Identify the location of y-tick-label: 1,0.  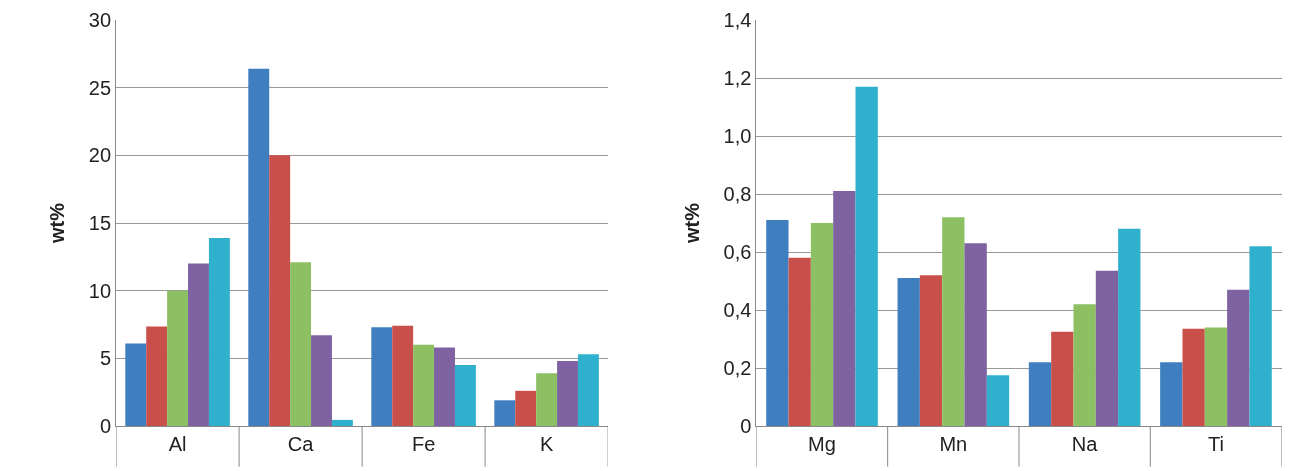
(737, 136).